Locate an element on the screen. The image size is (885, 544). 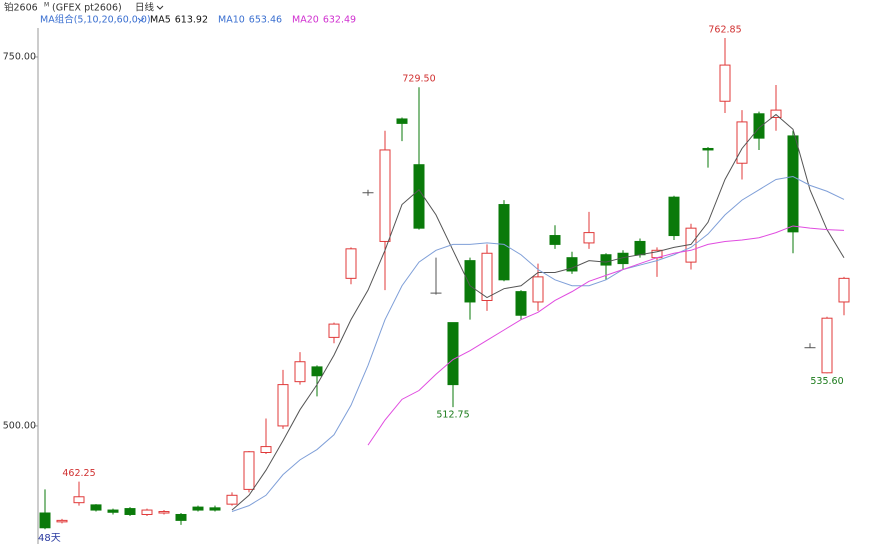
legend-name: MA20 is located at coordinates (305, 20).